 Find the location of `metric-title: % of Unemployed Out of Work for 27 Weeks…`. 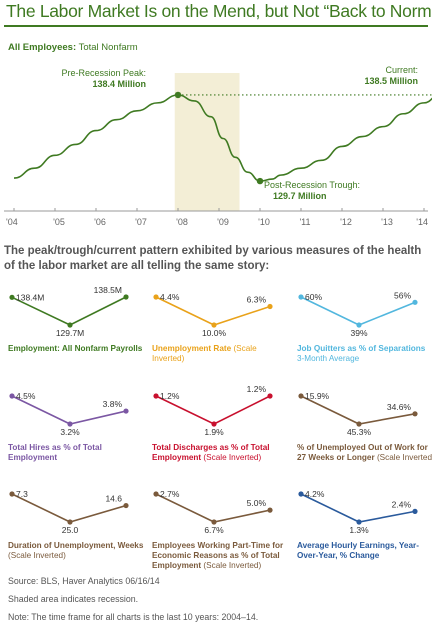

metric-title: % of Unemployed Out of Work for 27 Weeks… is located at coordinates (364, 453).